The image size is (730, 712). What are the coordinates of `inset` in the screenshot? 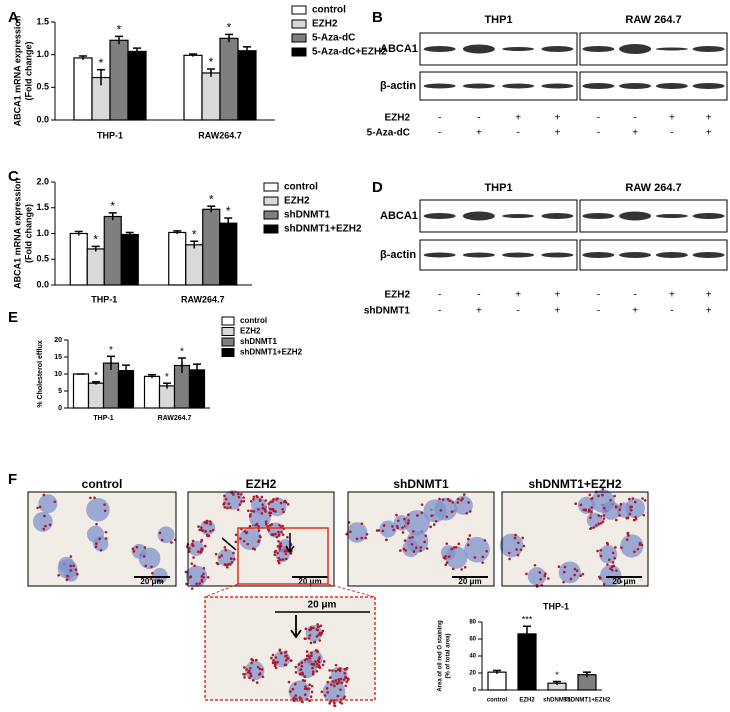 It's located at (290, 652).